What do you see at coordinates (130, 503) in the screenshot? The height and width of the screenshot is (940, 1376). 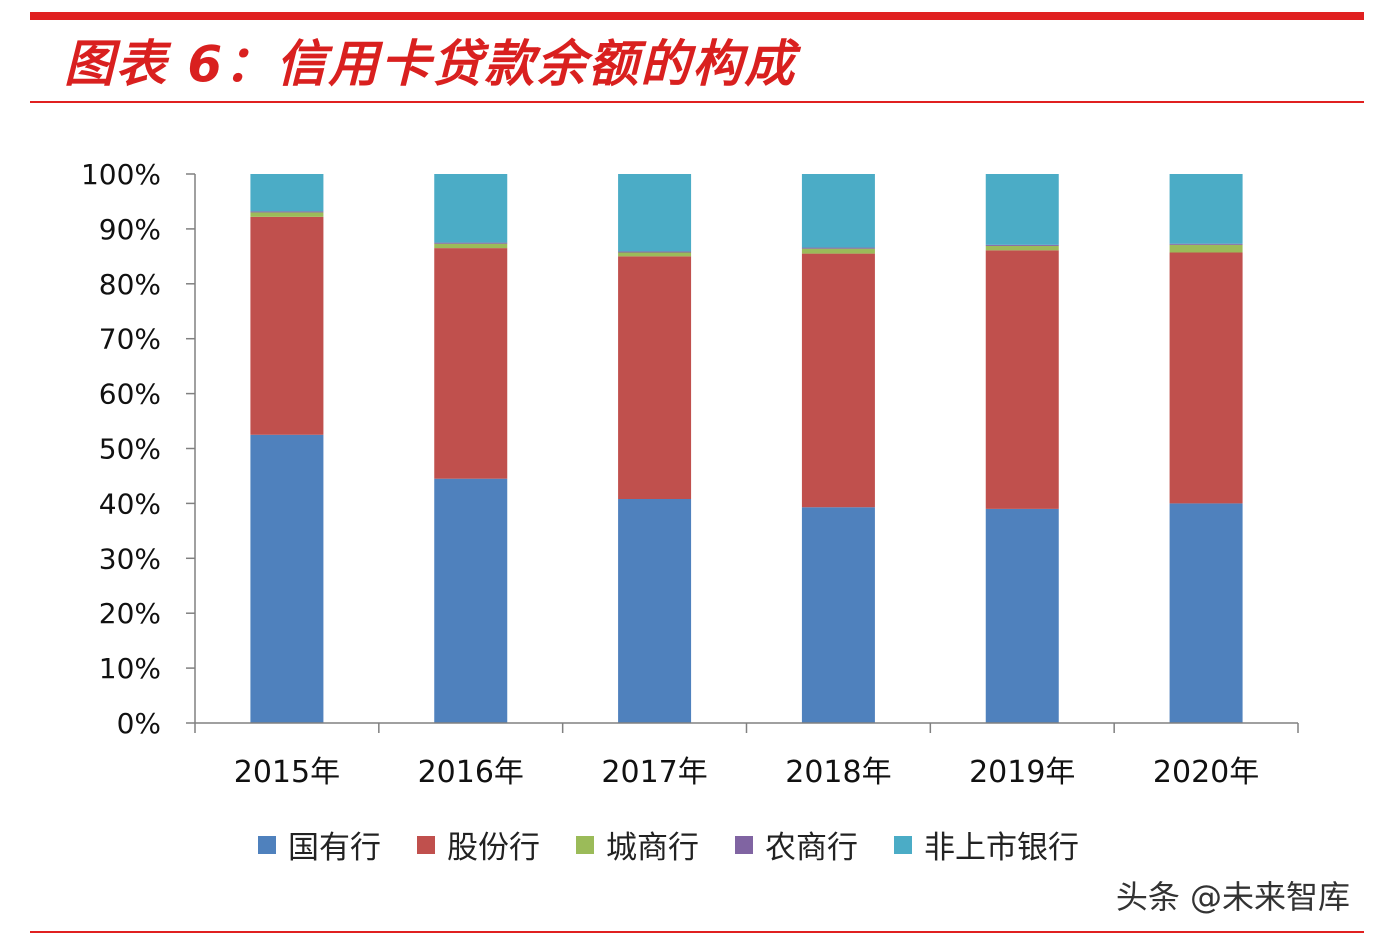 I see `y-tick-label: 40%` at bounding box center [130, 503].